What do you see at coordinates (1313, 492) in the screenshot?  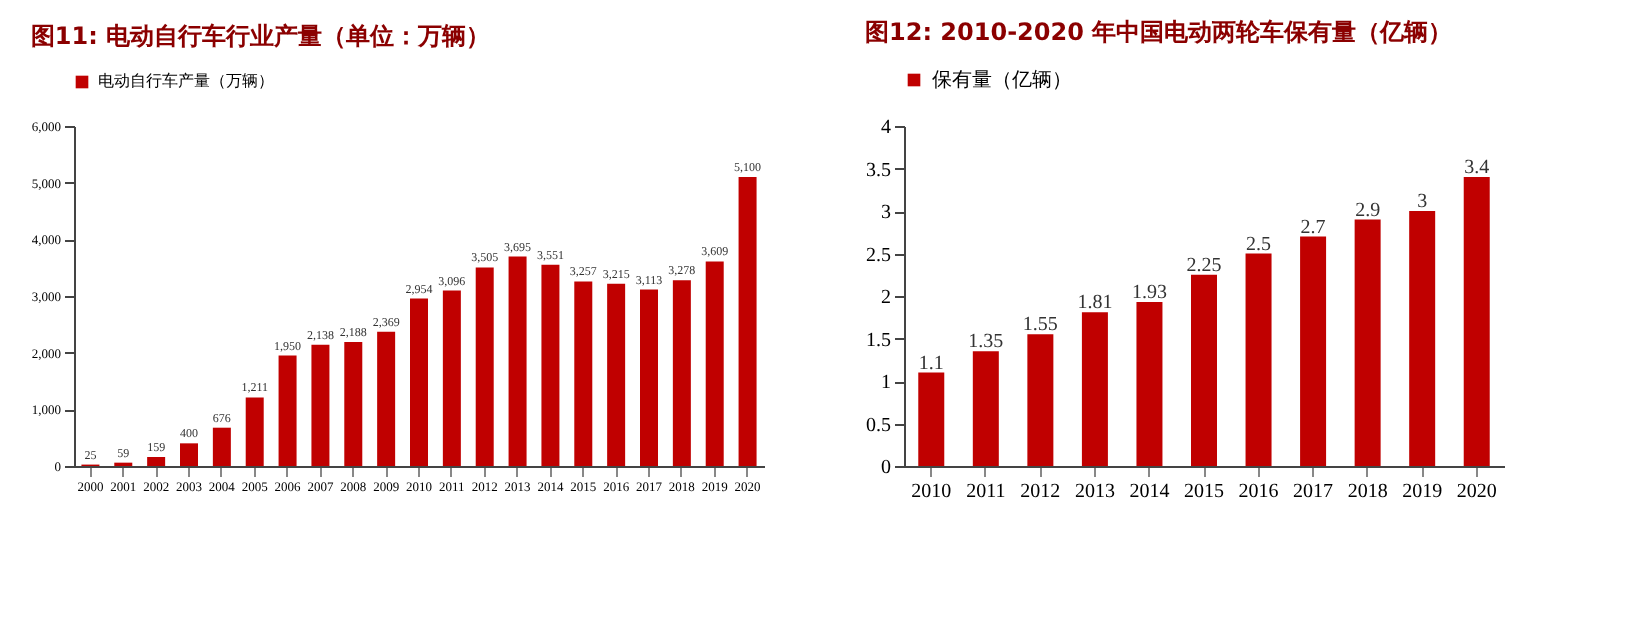 I see `x-tick-label: 2017` at bounding box center [1313, 492].